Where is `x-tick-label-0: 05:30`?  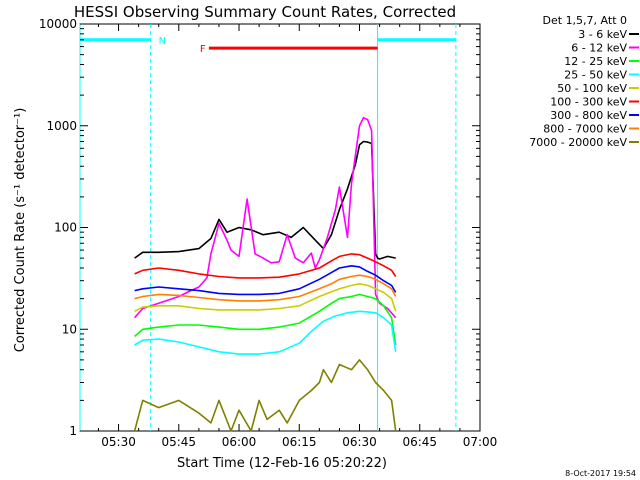
x-tick-label-0: 05:30 is located at coordinates (118, 442).